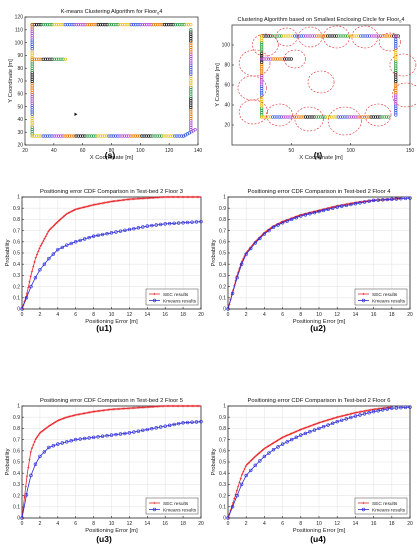 The height and width of the screenshot is (550, 417). What do you see at coordinates (227, 66) in the screenshot?
I see `y-tick-label-3: 80` at bounding box center [227, 66].